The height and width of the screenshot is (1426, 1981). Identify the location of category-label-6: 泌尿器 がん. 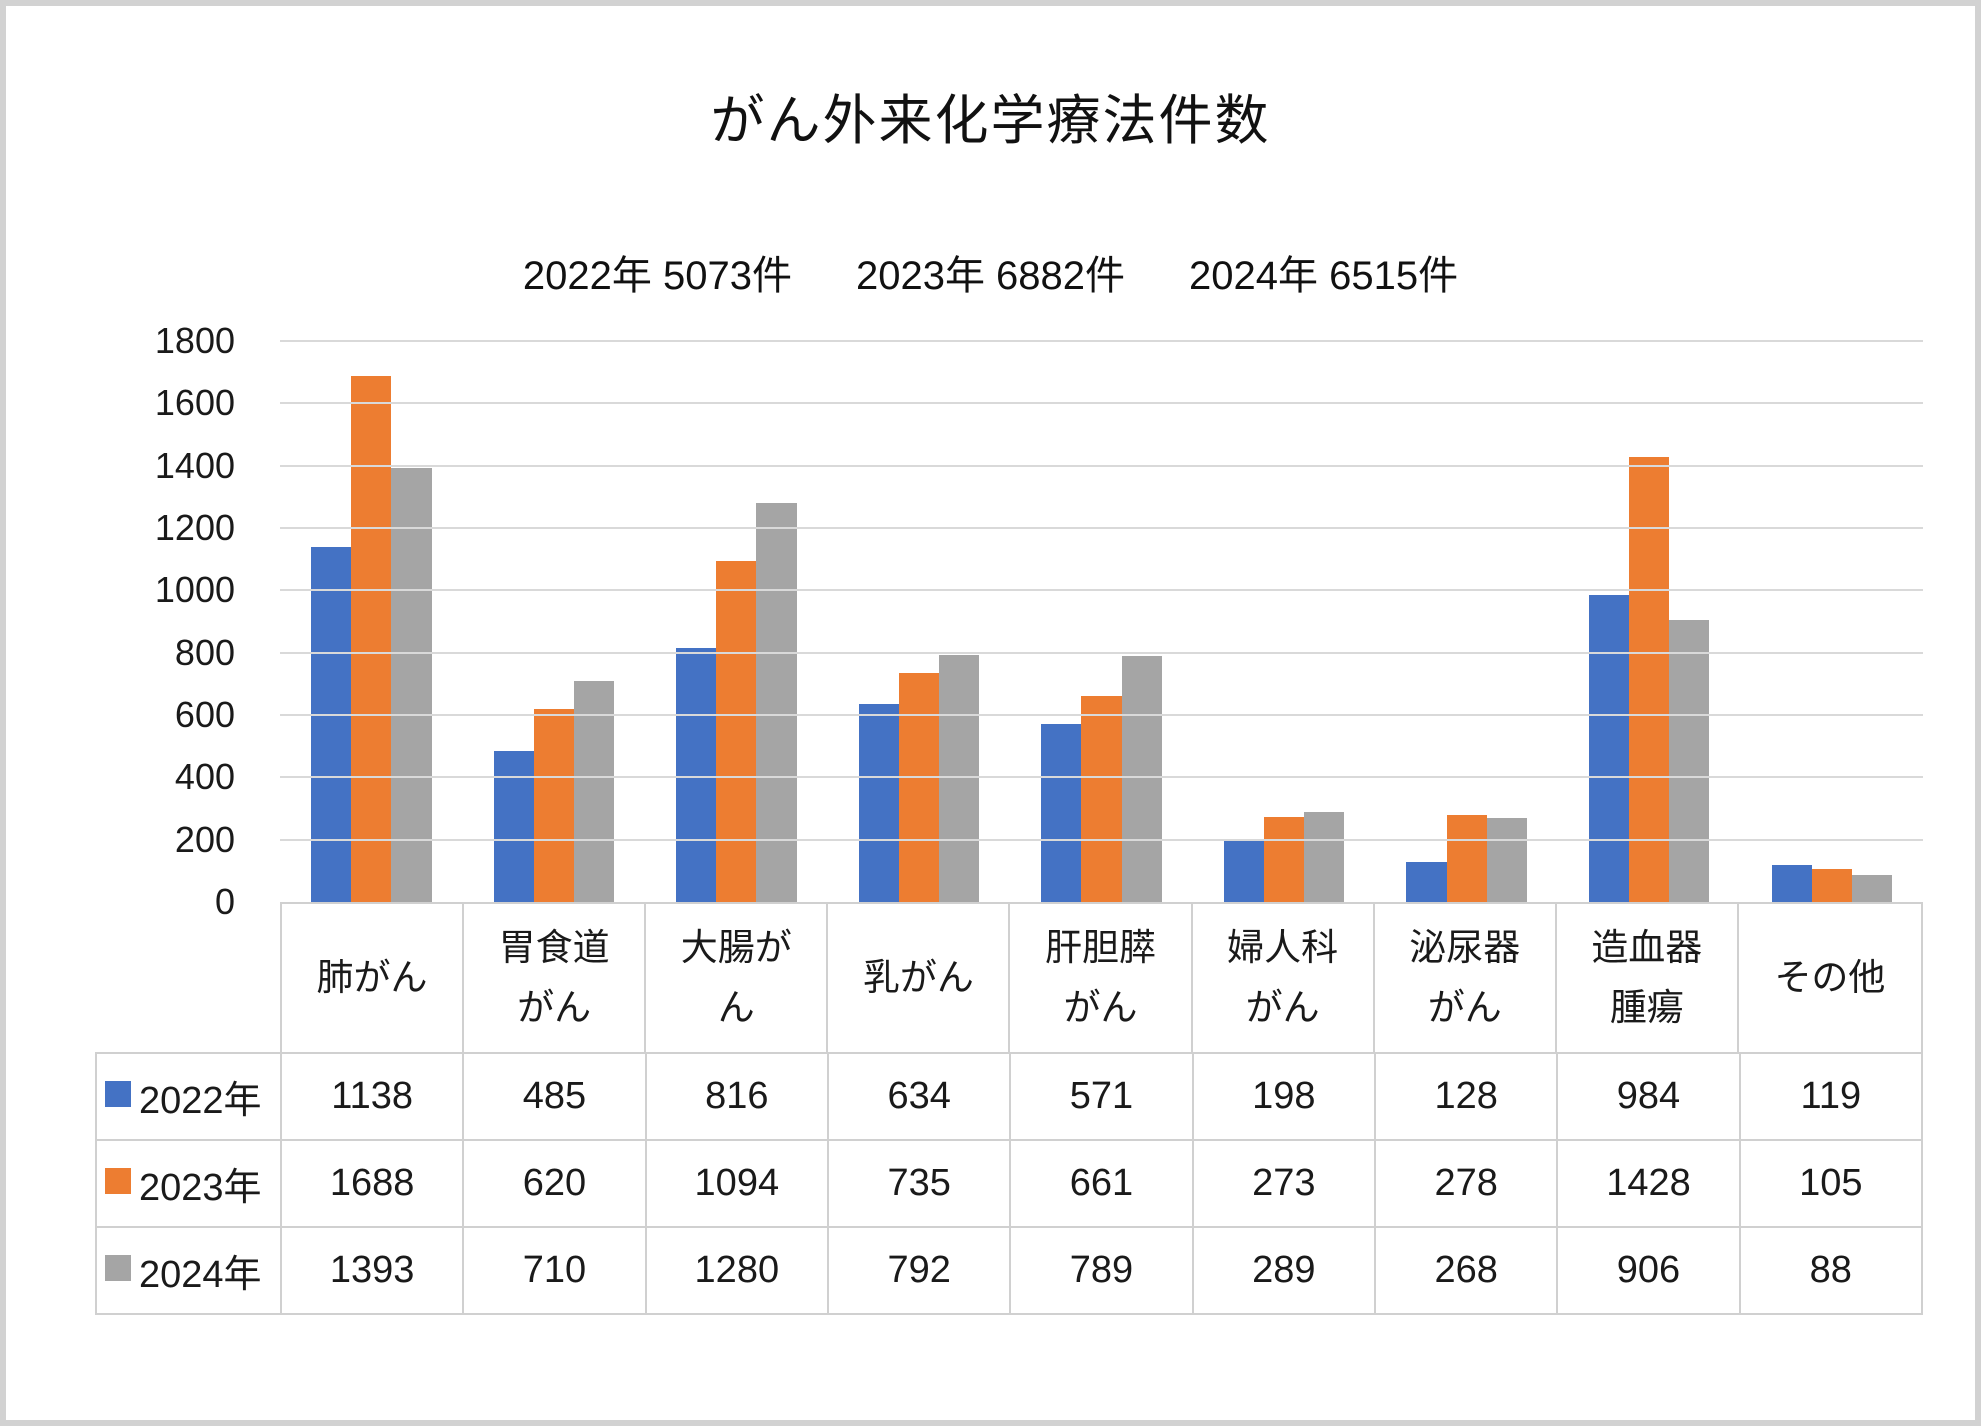
(1466, 978).